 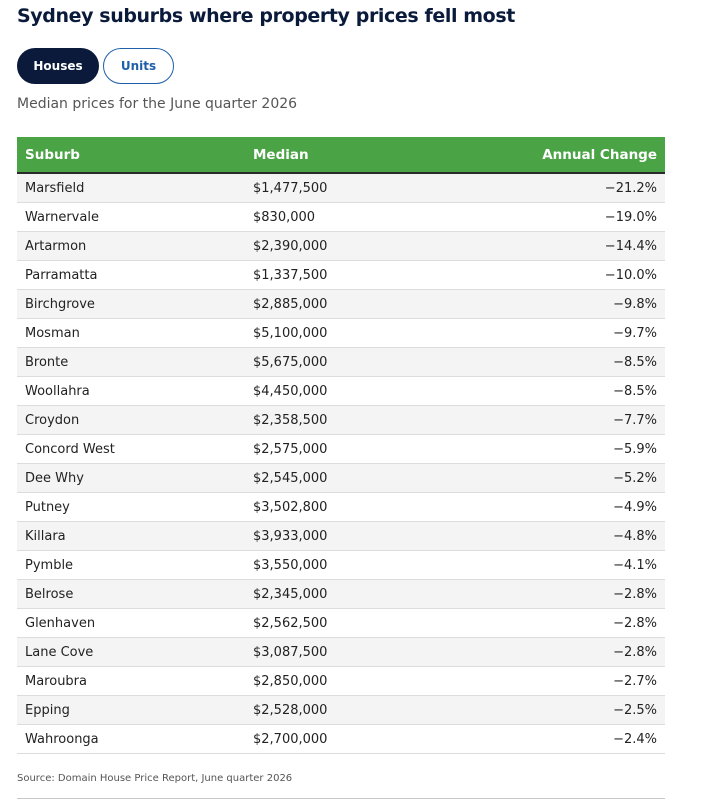 I want to click on cell-median: $2,562,500, so click(x=290, y=623).